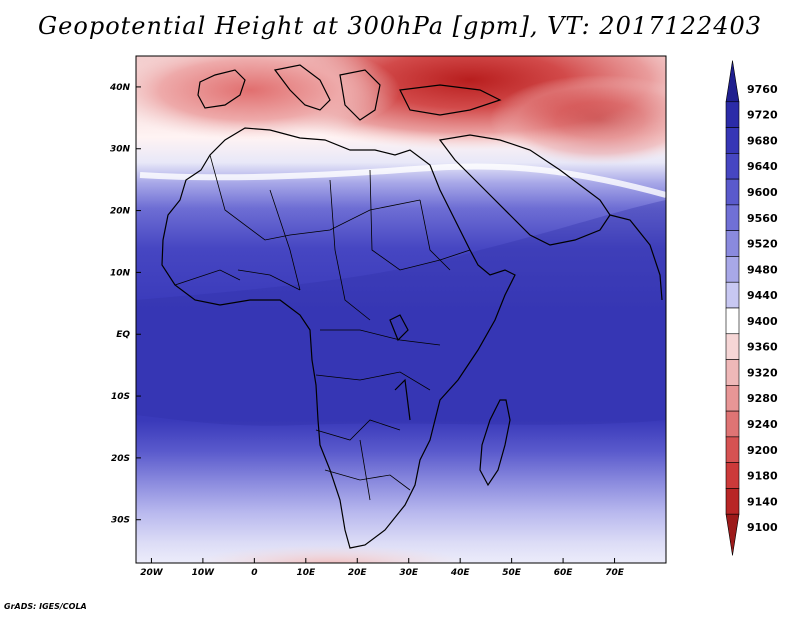  I want to click on colorbar-label: 9640, so click(762, 166).